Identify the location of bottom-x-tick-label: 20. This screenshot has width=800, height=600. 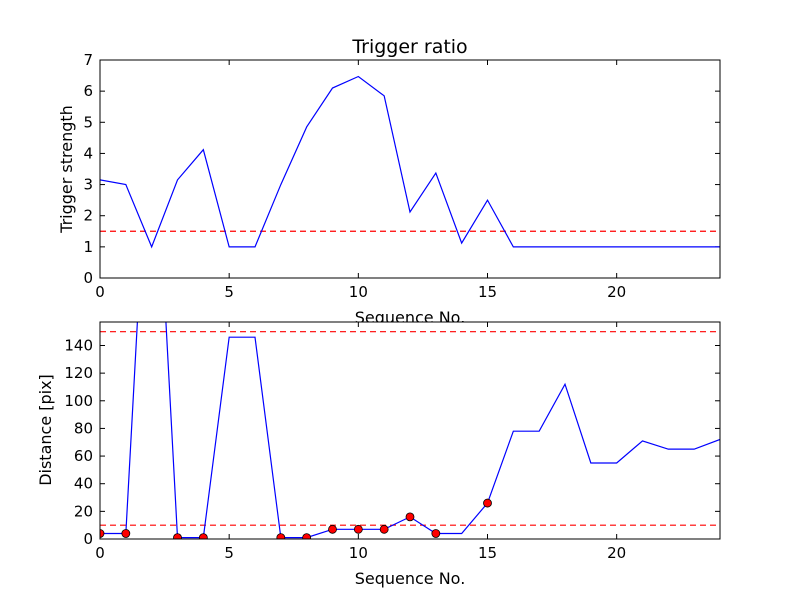
(616, 553).